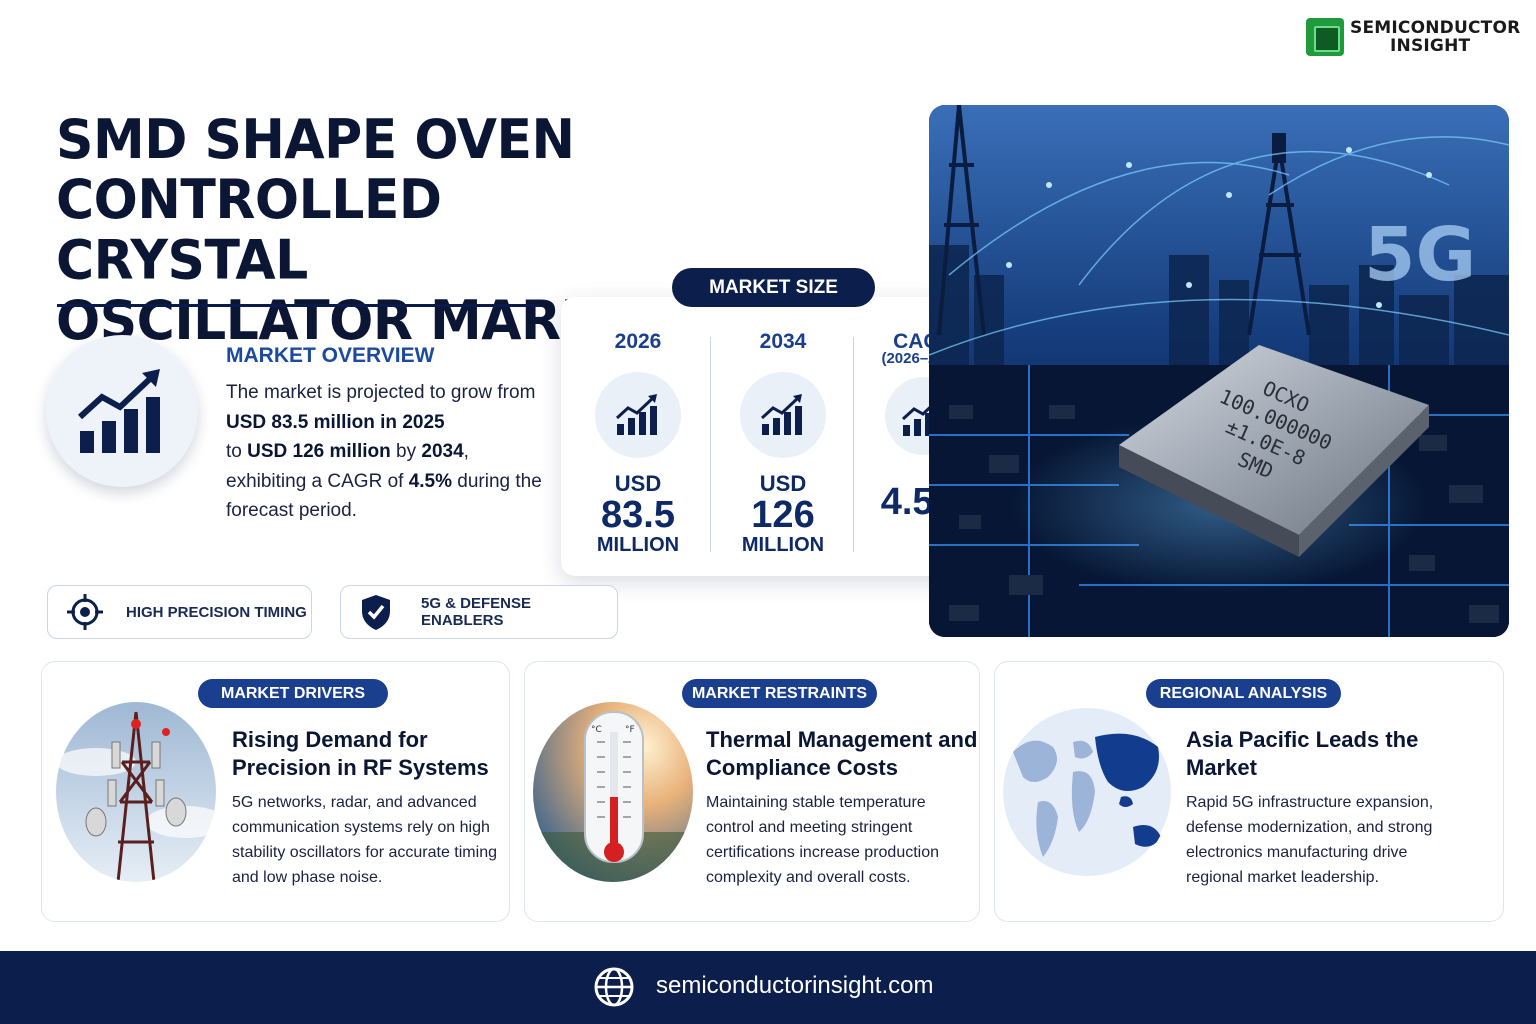 Image resolution: width=1536 pixels, height=1024 pixels. What do you see at coordinates (1302, 753) in the screenshot?
I see `regional-heading: Asia Pacific Leads the Market` at bounding box center [1302, 753].